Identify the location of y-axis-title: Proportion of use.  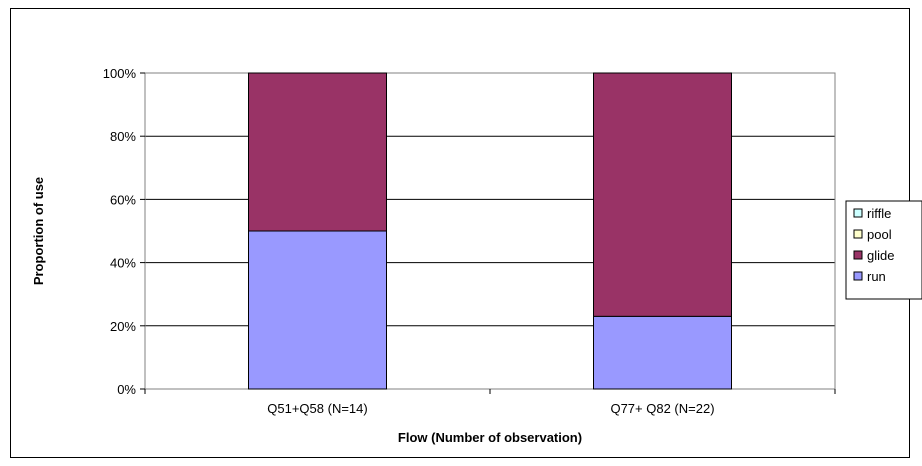
(38, 231).